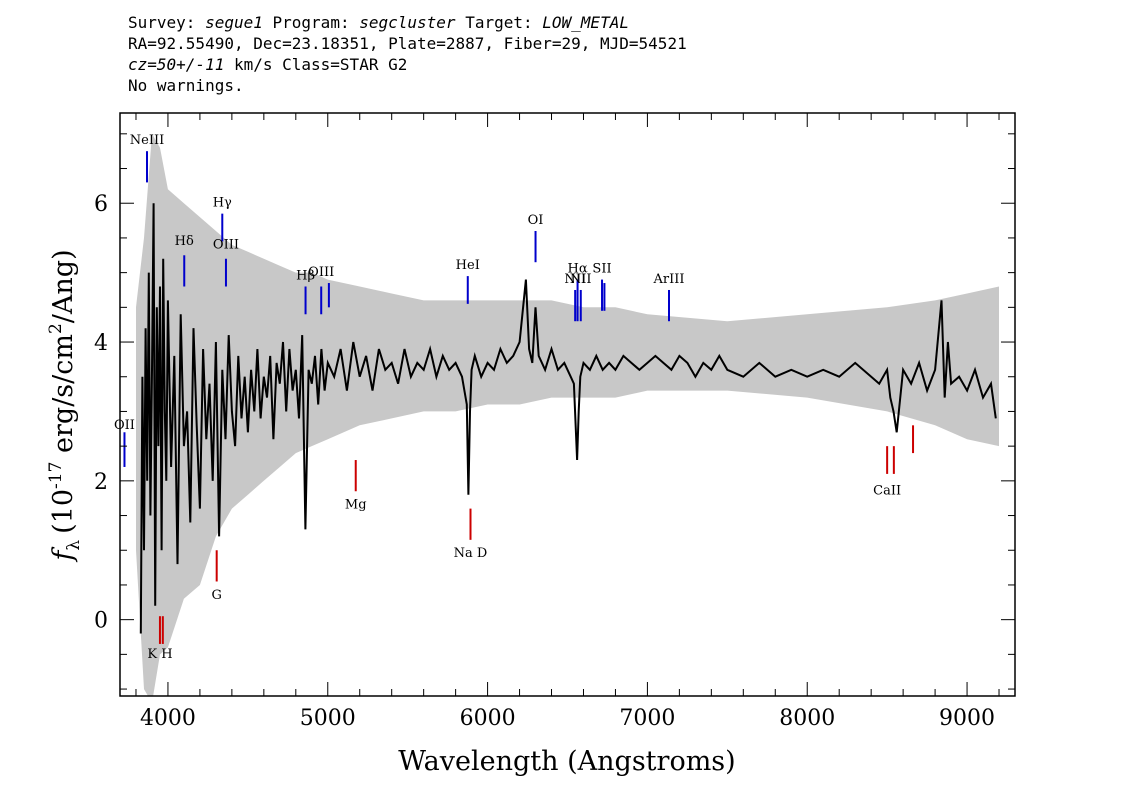  I want to click on program-label: Program:, so click(311, 22).